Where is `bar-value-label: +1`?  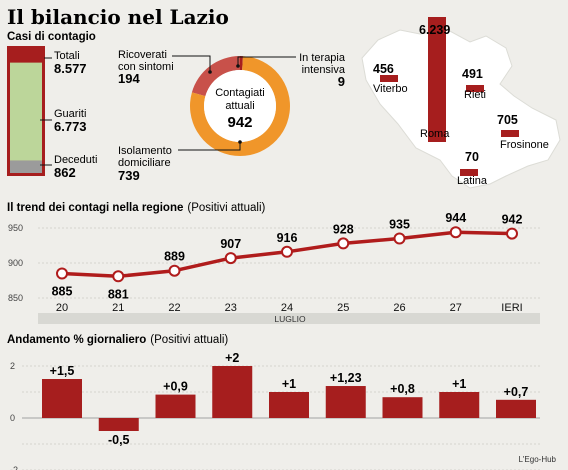
bar-value-label: +1 is located at coordinates (459, 384).